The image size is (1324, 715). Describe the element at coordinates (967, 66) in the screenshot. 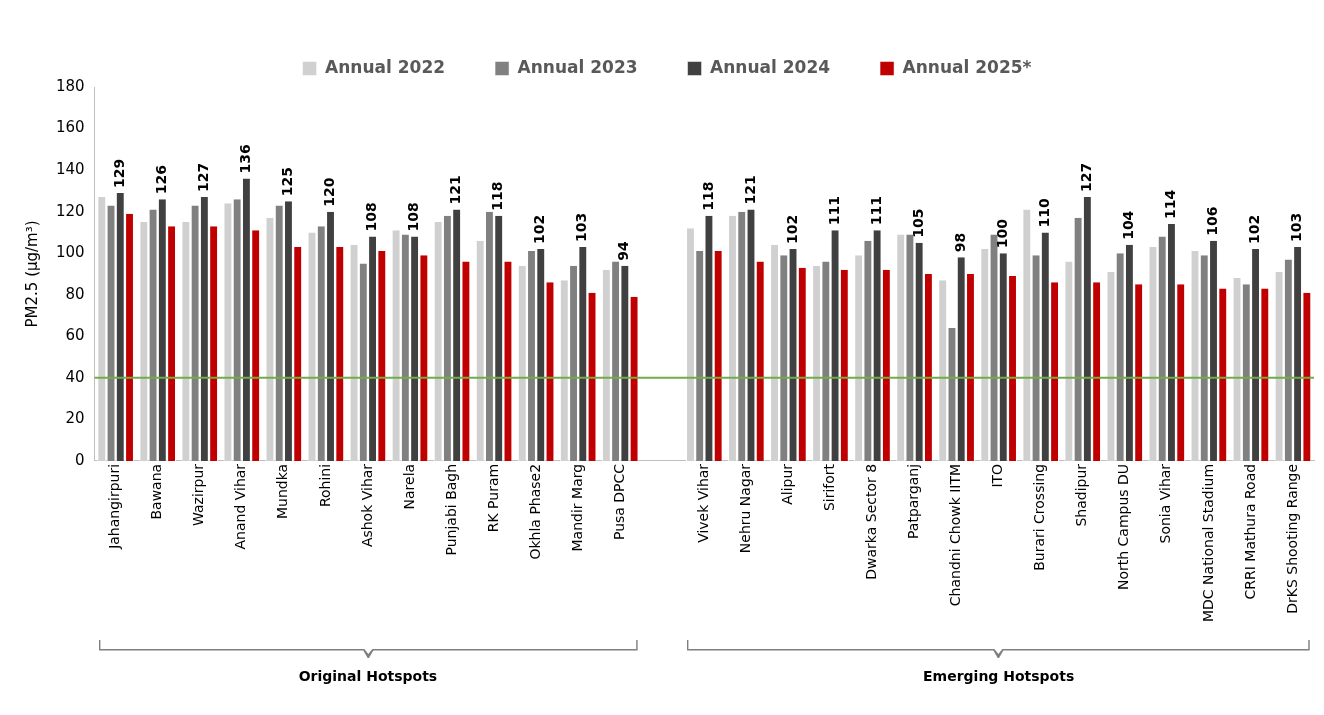

I see `legend-label: Annual 2025*` at that location.